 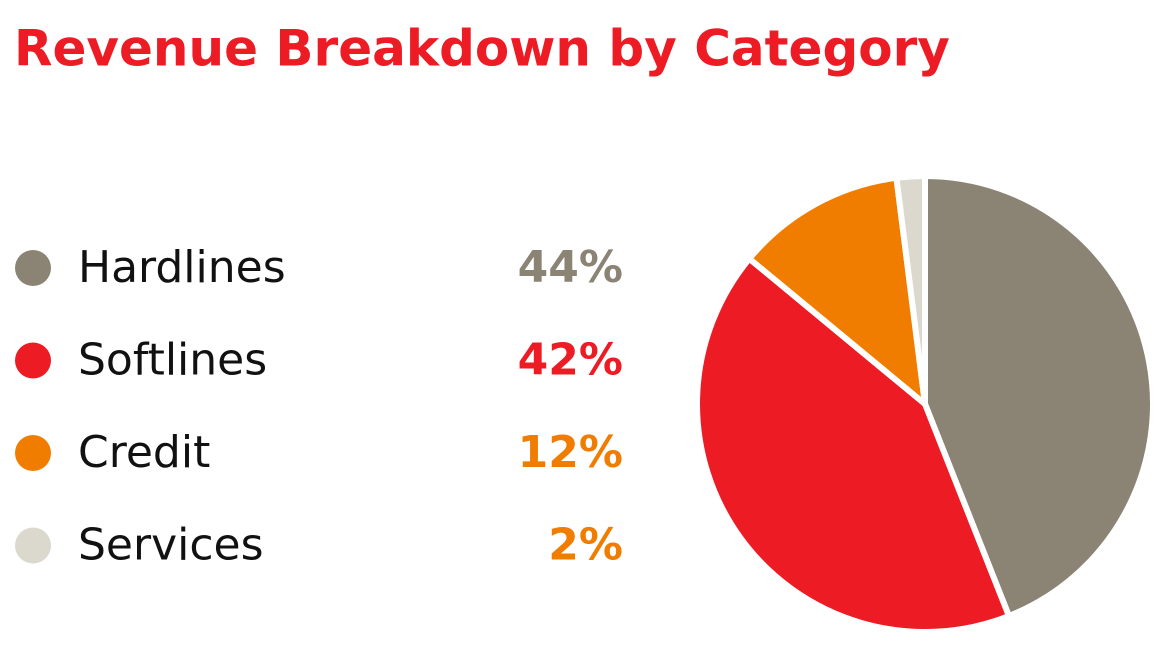 What do you see at coordinates (172, 360) in the screenshot?
I see `legend-label: Softlines` at bounding box center [172, 360].